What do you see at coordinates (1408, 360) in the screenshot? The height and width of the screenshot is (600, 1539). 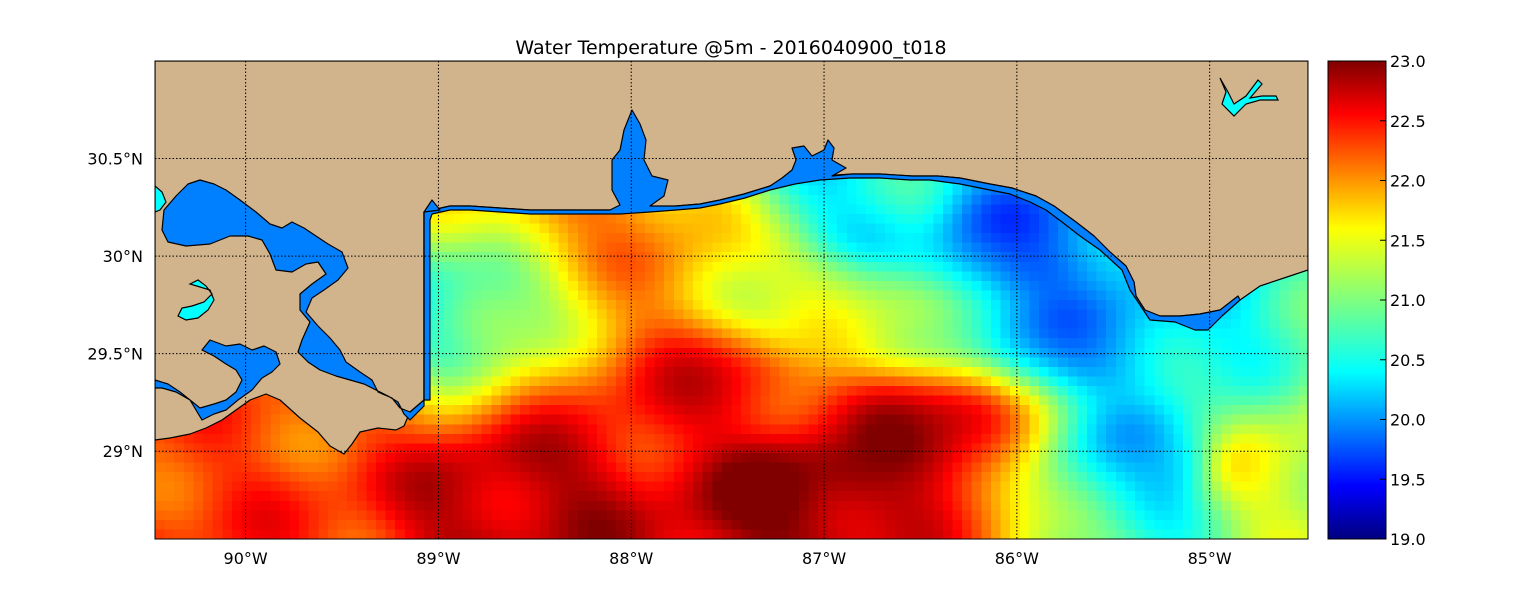 I see `colorbar-tick-label: 20.5` at bounding box center [1408, 360].